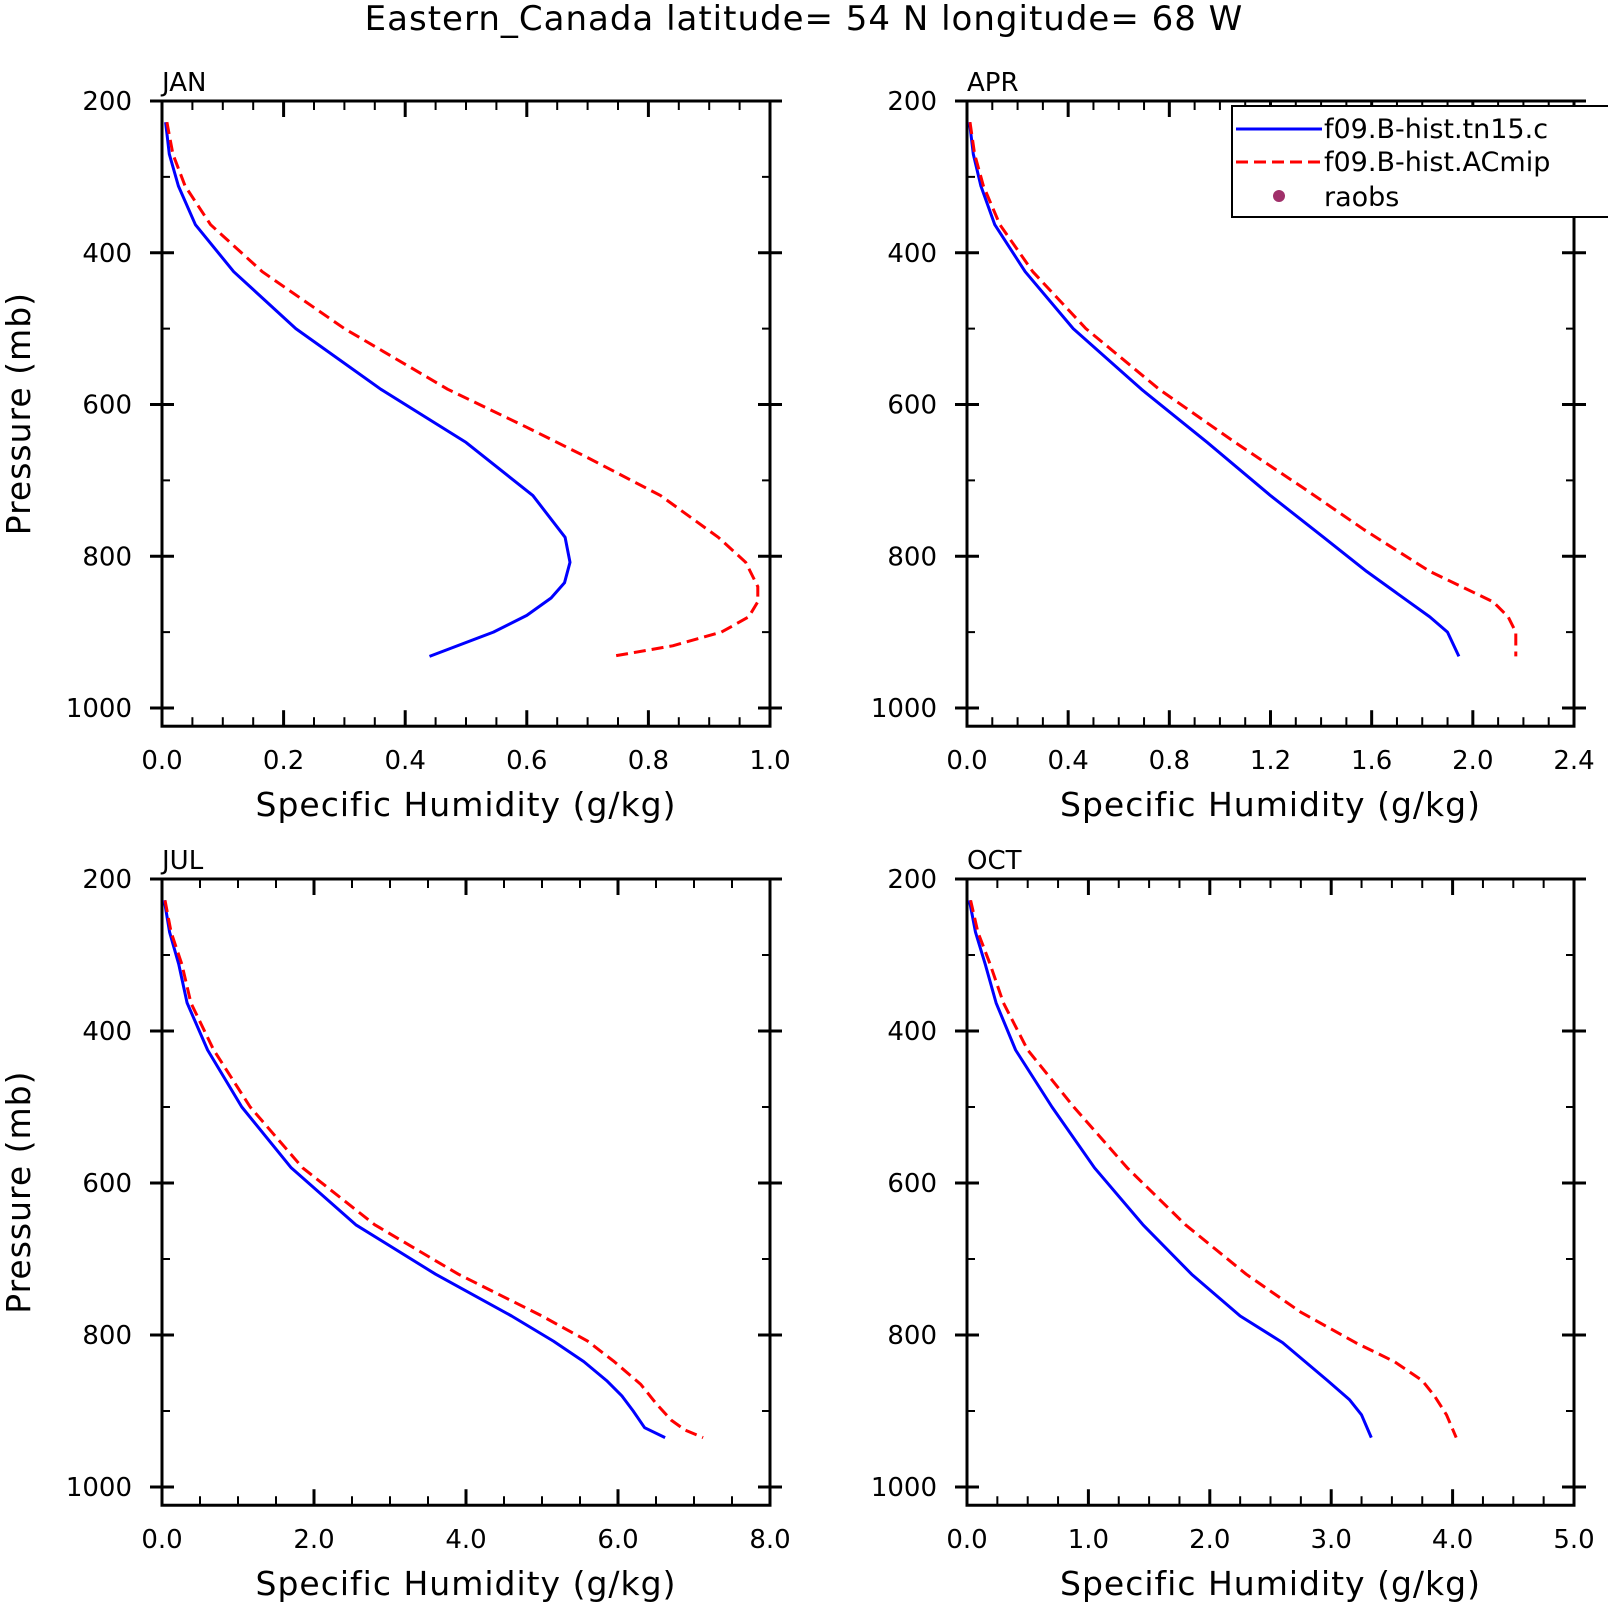 Image resolution: width=1608 pixels, height=1602 pixels. What do you see at coordinates (912, 1336) in the screenshot?
I see `y-tick-label-oct: 800` at bounding box center [912, 1336].